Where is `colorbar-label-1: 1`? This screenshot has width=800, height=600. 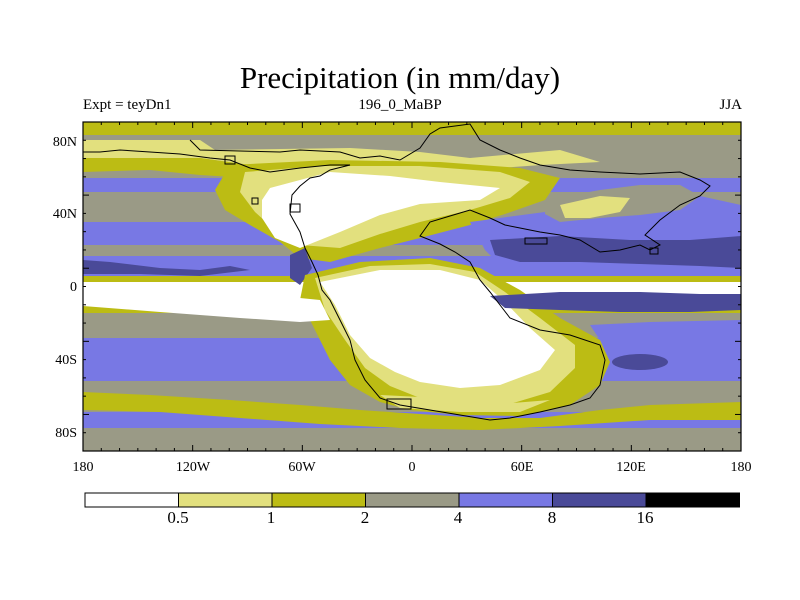 colorbar-label-1: 1 is located at coordinates (271, 517).